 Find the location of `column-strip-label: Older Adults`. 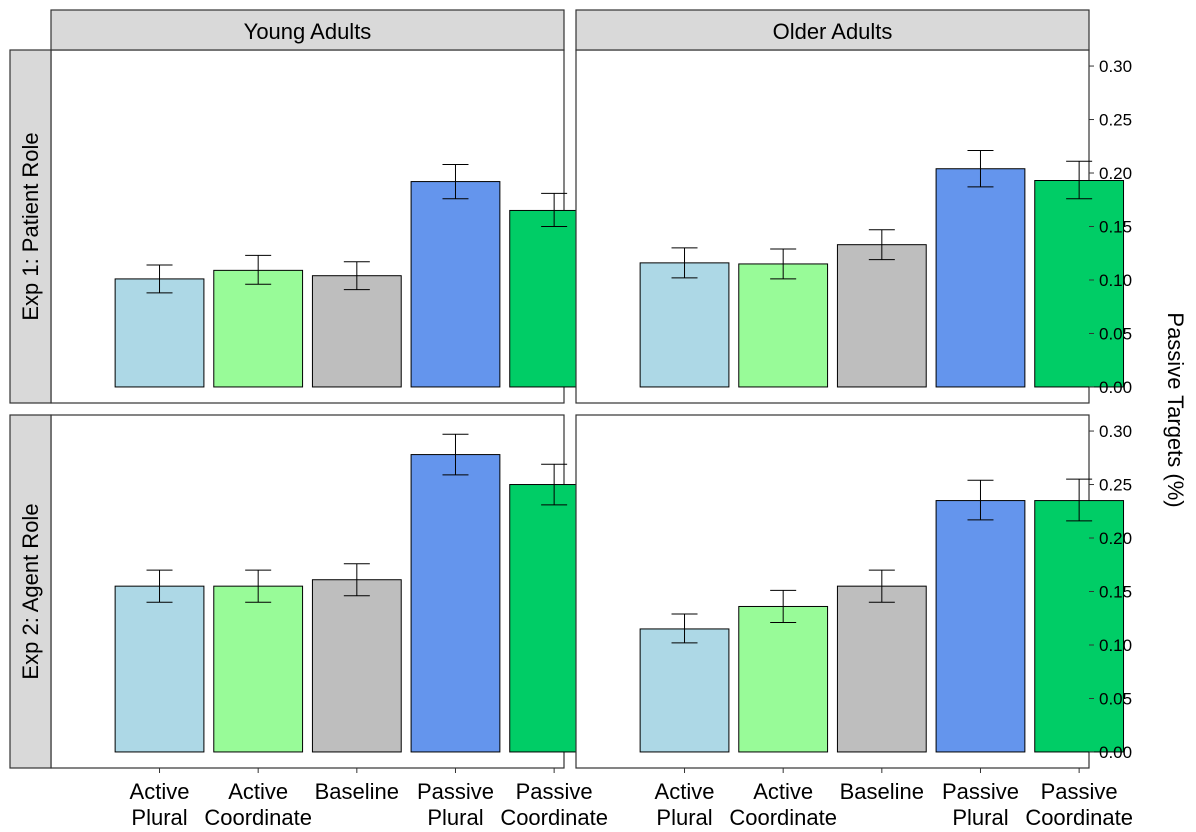

column-strip-label: Older Adults is located at coordinates (833, 31).